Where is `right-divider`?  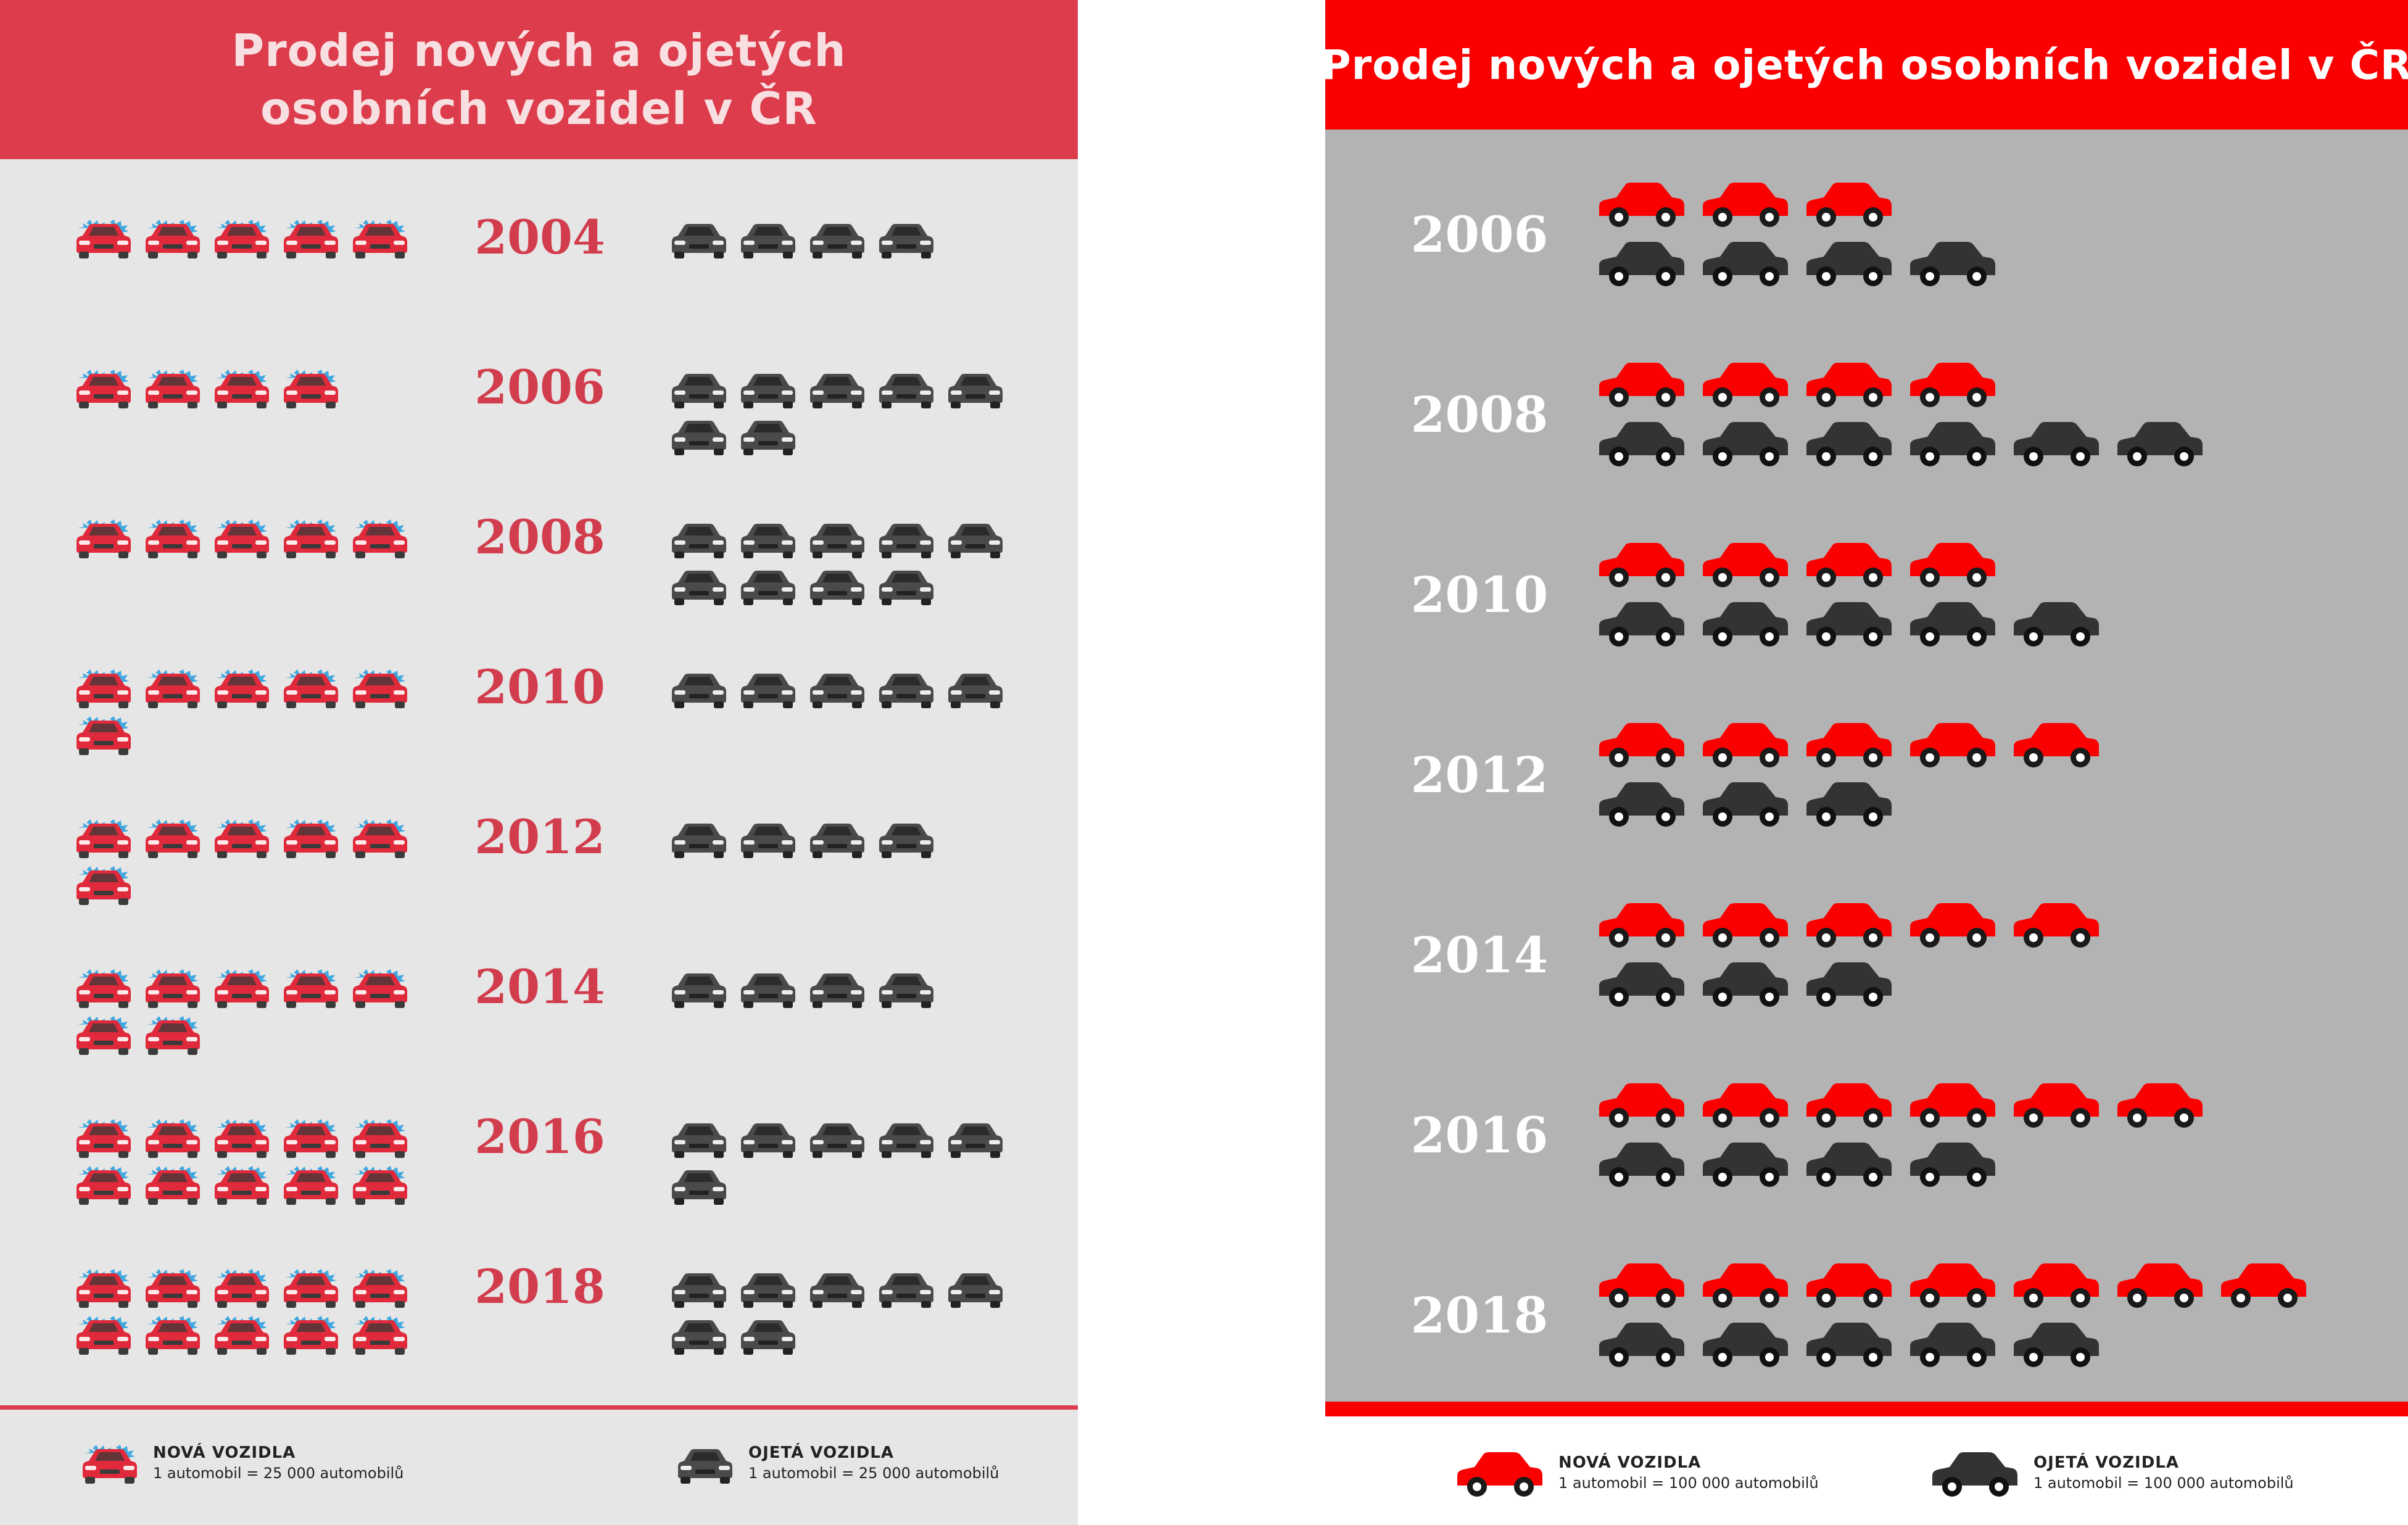 right-divider is located at coordinates (1866, 1409).